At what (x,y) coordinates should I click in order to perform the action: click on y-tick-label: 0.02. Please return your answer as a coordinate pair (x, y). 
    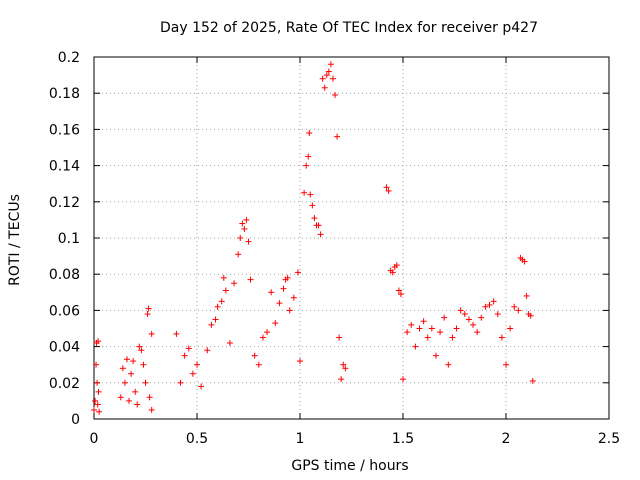
    Looking at the image, I should click on (64, 384).